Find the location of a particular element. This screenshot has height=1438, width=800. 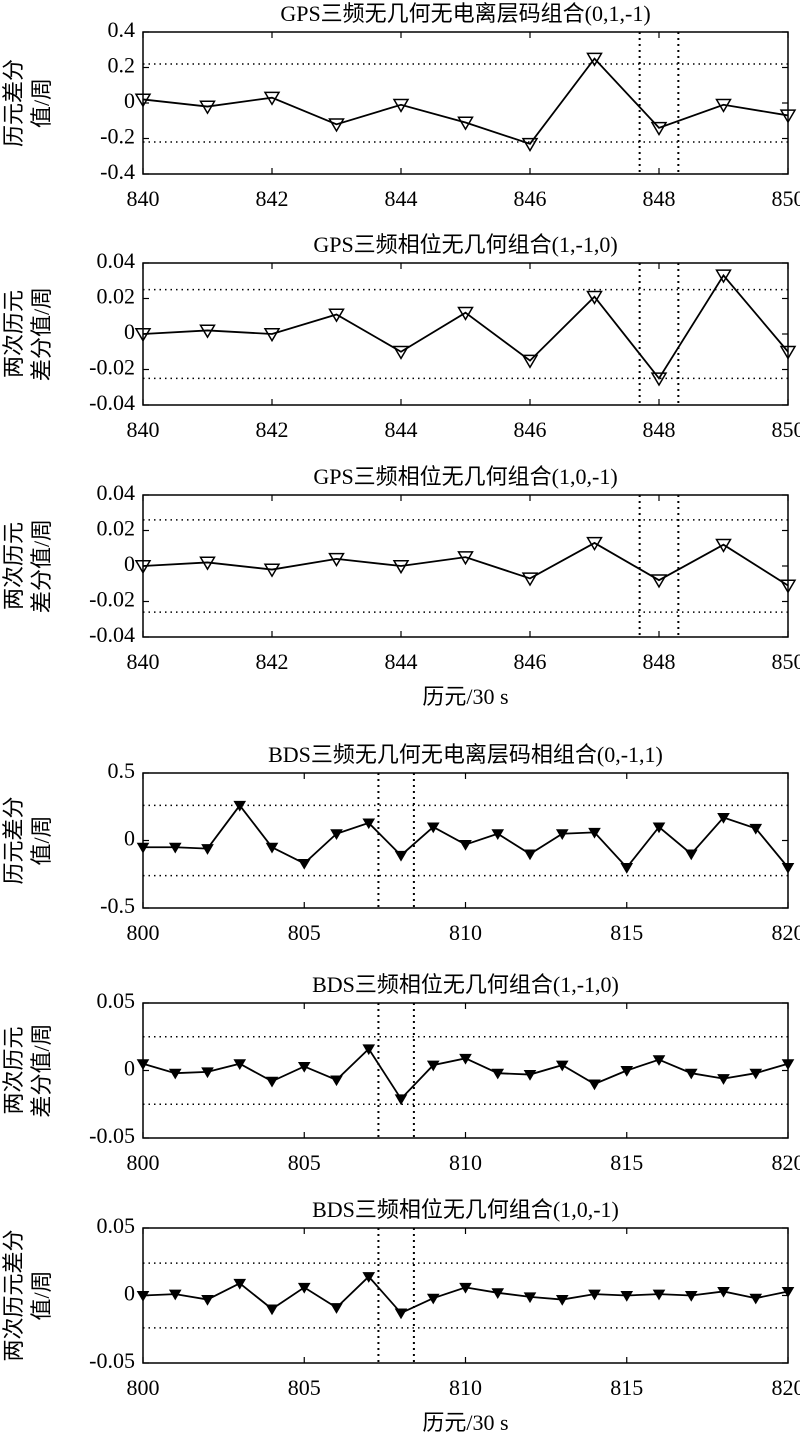

chart-title: GPS三频相位无几何组合(1,0,-1) is located at coordinates (465, 476).